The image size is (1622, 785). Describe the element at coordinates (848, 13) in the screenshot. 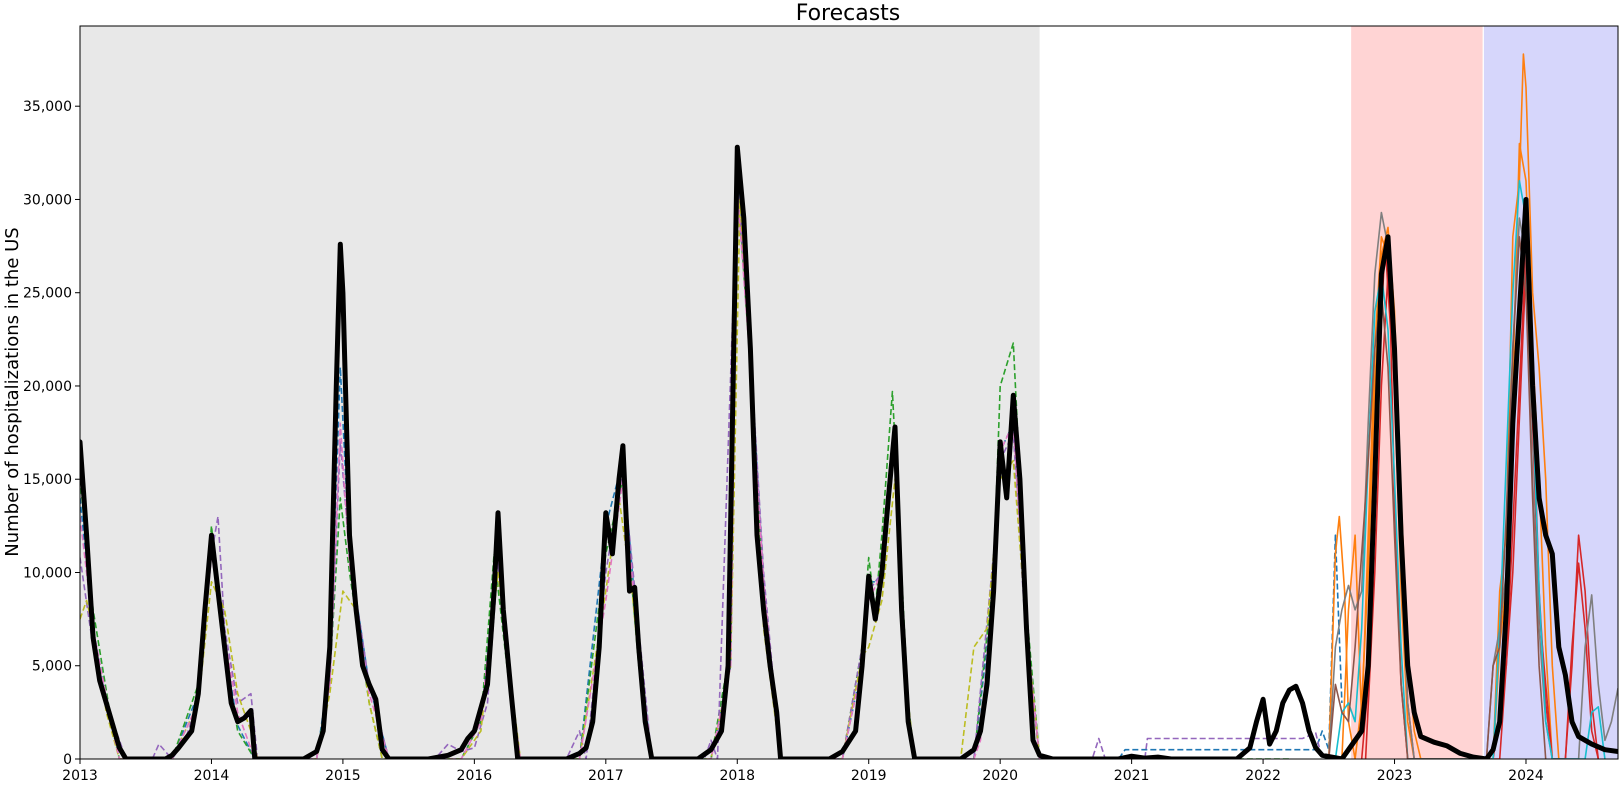

I see `chart-title: Forecasts` at that location.